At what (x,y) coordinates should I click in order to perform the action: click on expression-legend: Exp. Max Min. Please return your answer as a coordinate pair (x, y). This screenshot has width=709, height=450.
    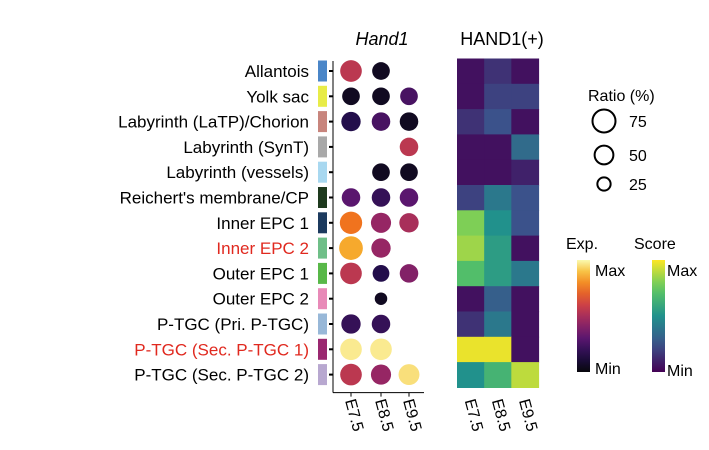
    Looking at the image, I should click on (595, 307).